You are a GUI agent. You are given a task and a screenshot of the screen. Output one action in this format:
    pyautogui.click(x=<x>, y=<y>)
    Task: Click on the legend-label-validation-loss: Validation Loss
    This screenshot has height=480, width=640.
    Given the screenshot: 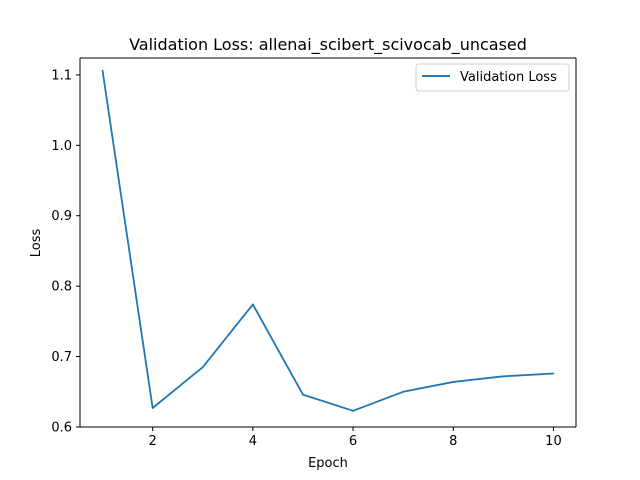 What is the action you would take?
    pyautogui.click(x=508, y=77)
    